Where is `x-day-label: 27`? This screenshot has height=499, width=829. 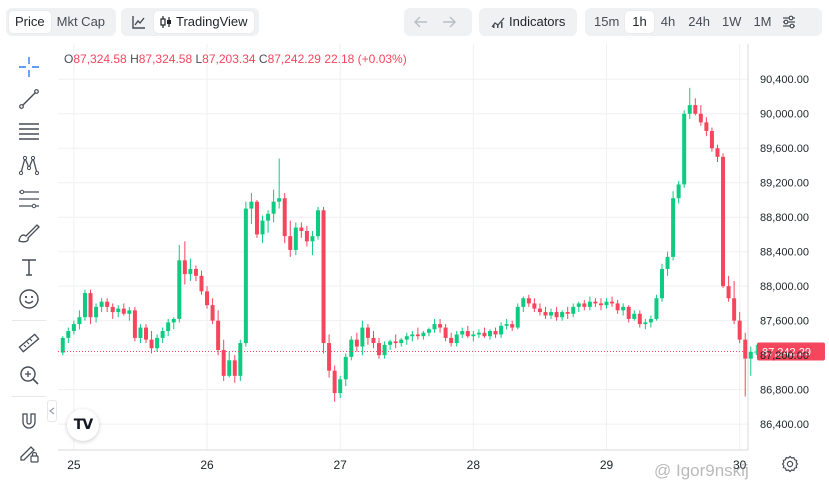 x-day-label: 27 is located at coordinates (341, 465).